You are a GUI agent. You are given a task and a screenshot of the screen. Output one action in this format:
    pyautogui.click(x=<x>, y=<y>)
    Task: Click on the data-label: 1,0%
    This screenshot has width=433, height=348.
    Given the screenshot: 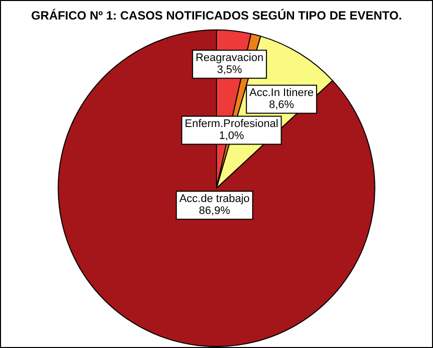 What is the action you would take?
    pyautogui.click(x=231, y=136)
    